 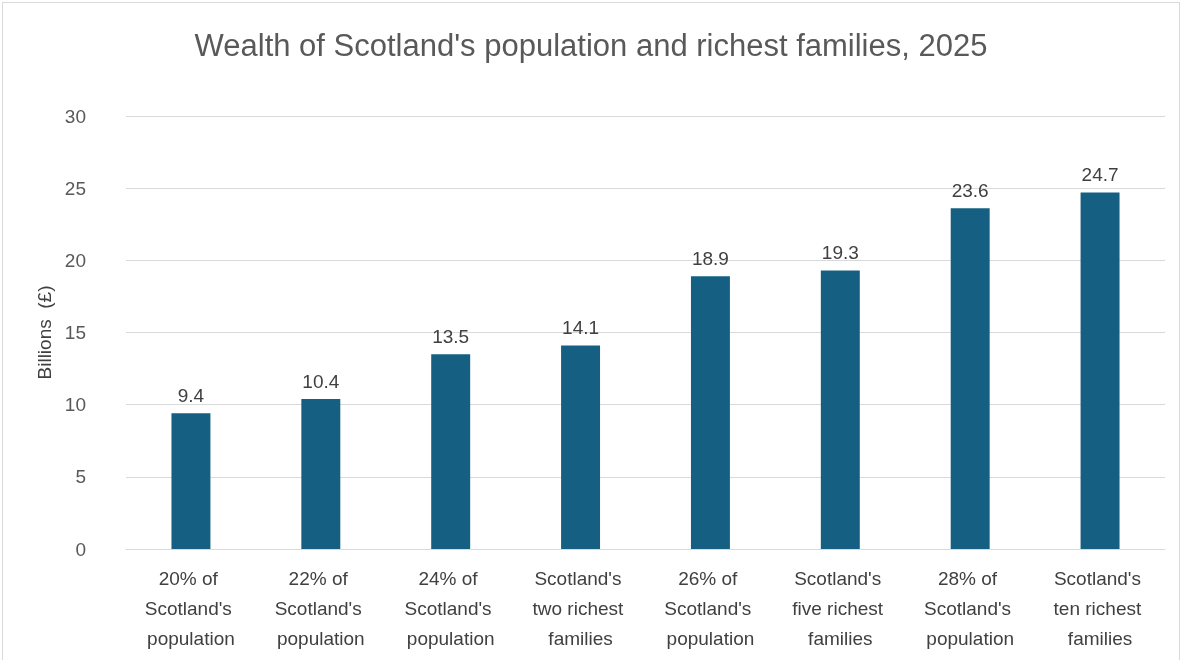 I want to click on x-tick-label: 20% of Scotland's population, so click(x=191, y=608).